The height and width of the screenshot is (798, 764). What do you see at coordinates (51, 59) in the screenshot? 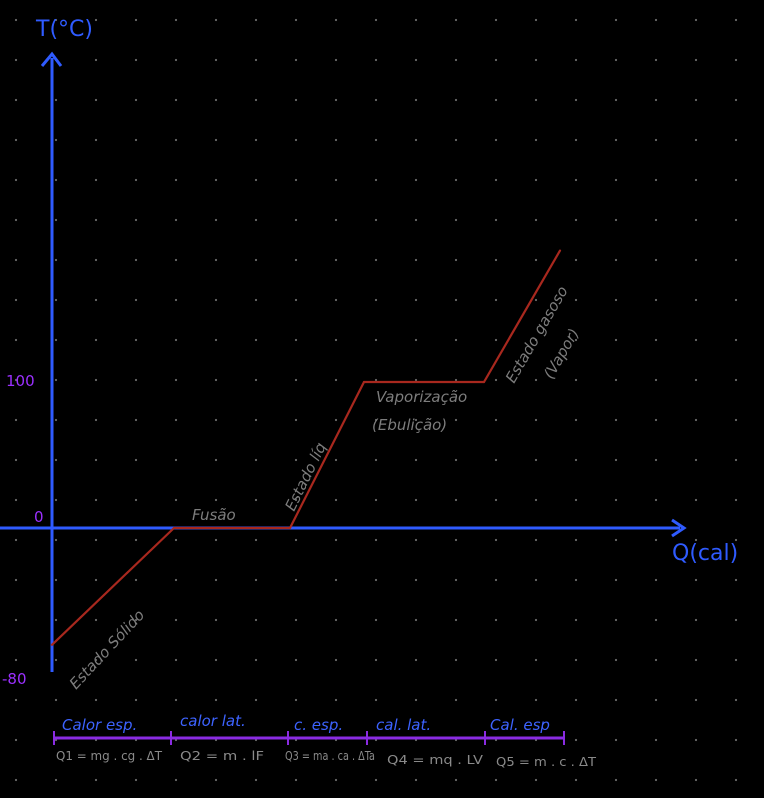
I see `y-axis-arrow-icon` at bounding box center [51, 59].